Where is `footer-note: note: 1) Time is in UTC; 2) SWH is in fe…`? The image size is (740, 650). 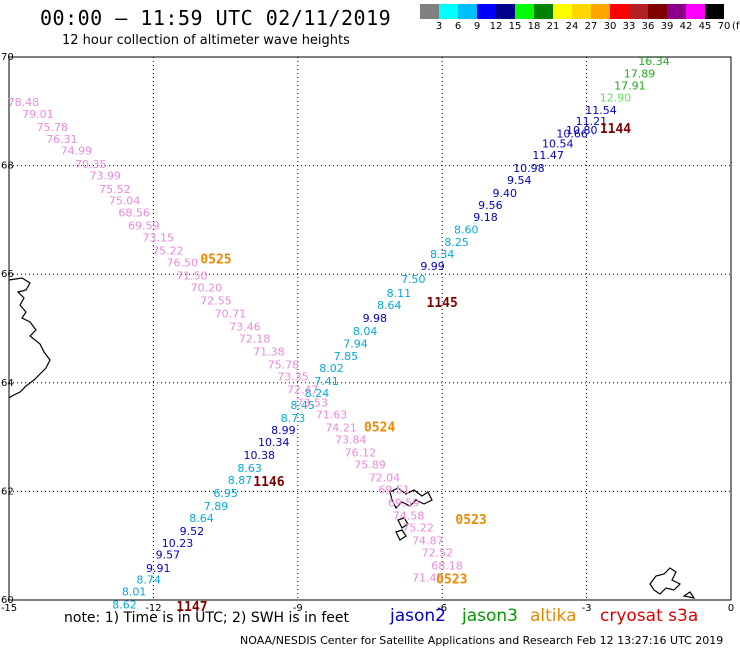 footer-note: note: 1) Time is in UTC; 2) SWH is in fe… is located at coordinates (207, 618).